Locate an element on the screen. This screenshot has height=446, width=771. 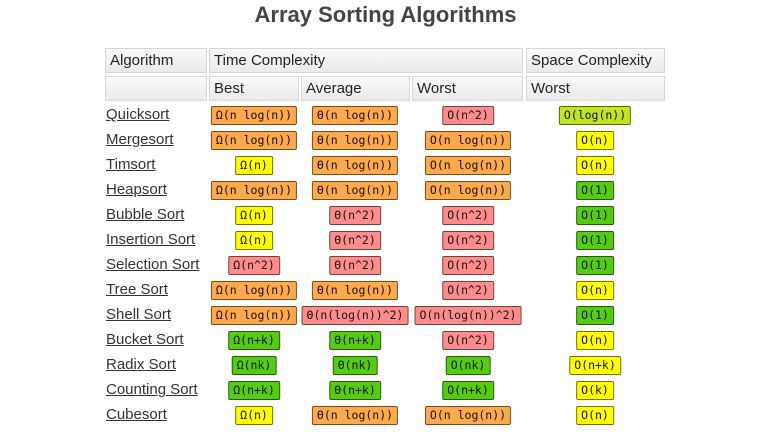
header-cell is located at coordinates (156, 88).